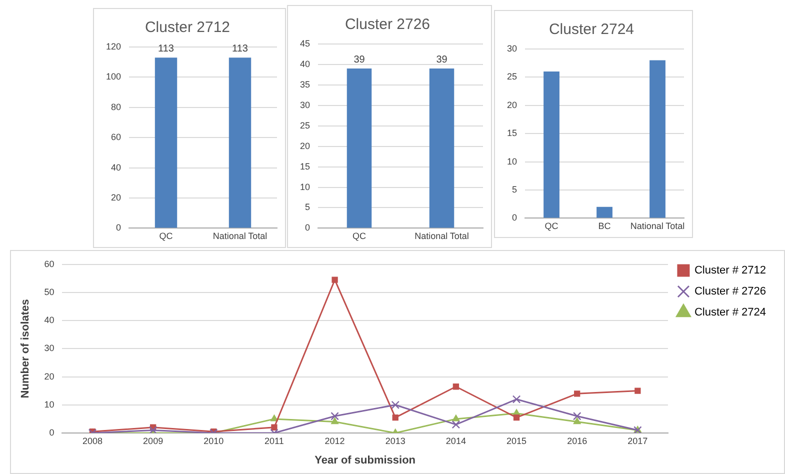 The image size is (785, 474). Describe the element at coordinates (274, 441) in the screenshot. I see `x-tick-label: 2011` at that location.